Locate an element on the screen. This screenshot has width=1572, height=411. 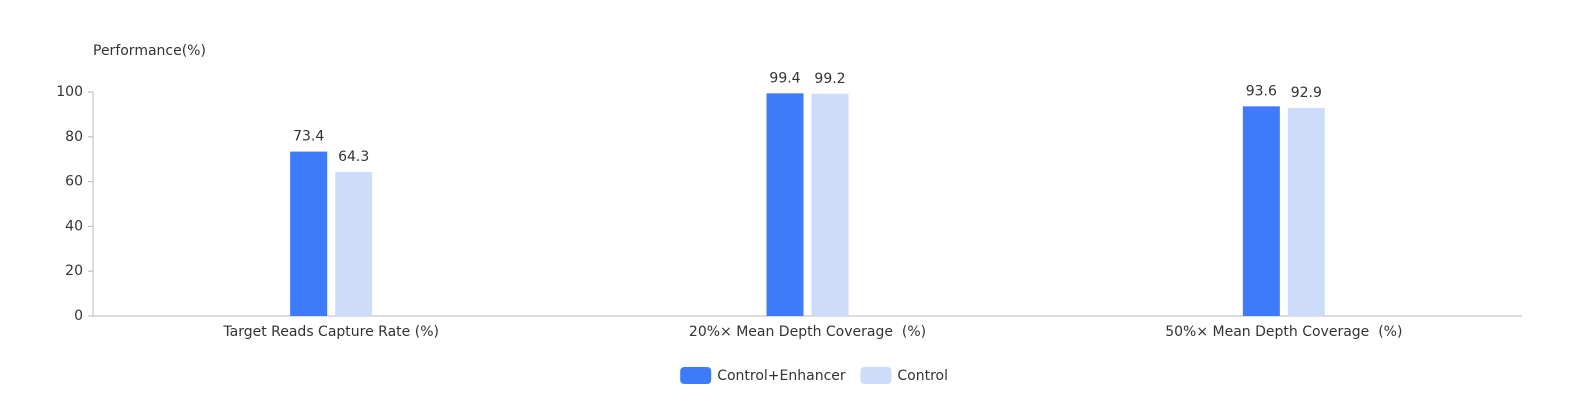
y-axis-label: Performance(%) is located at coordinates (149, 51).